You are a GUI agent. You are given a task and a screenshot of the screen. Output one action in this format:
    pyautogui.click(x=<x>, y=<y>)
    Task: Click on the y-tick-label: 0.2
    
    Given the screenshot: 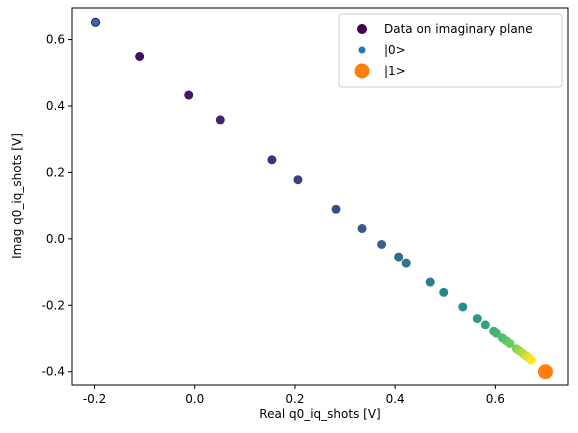 What is the action you would take?
    pyautogui.click(x=55, y=172)
    